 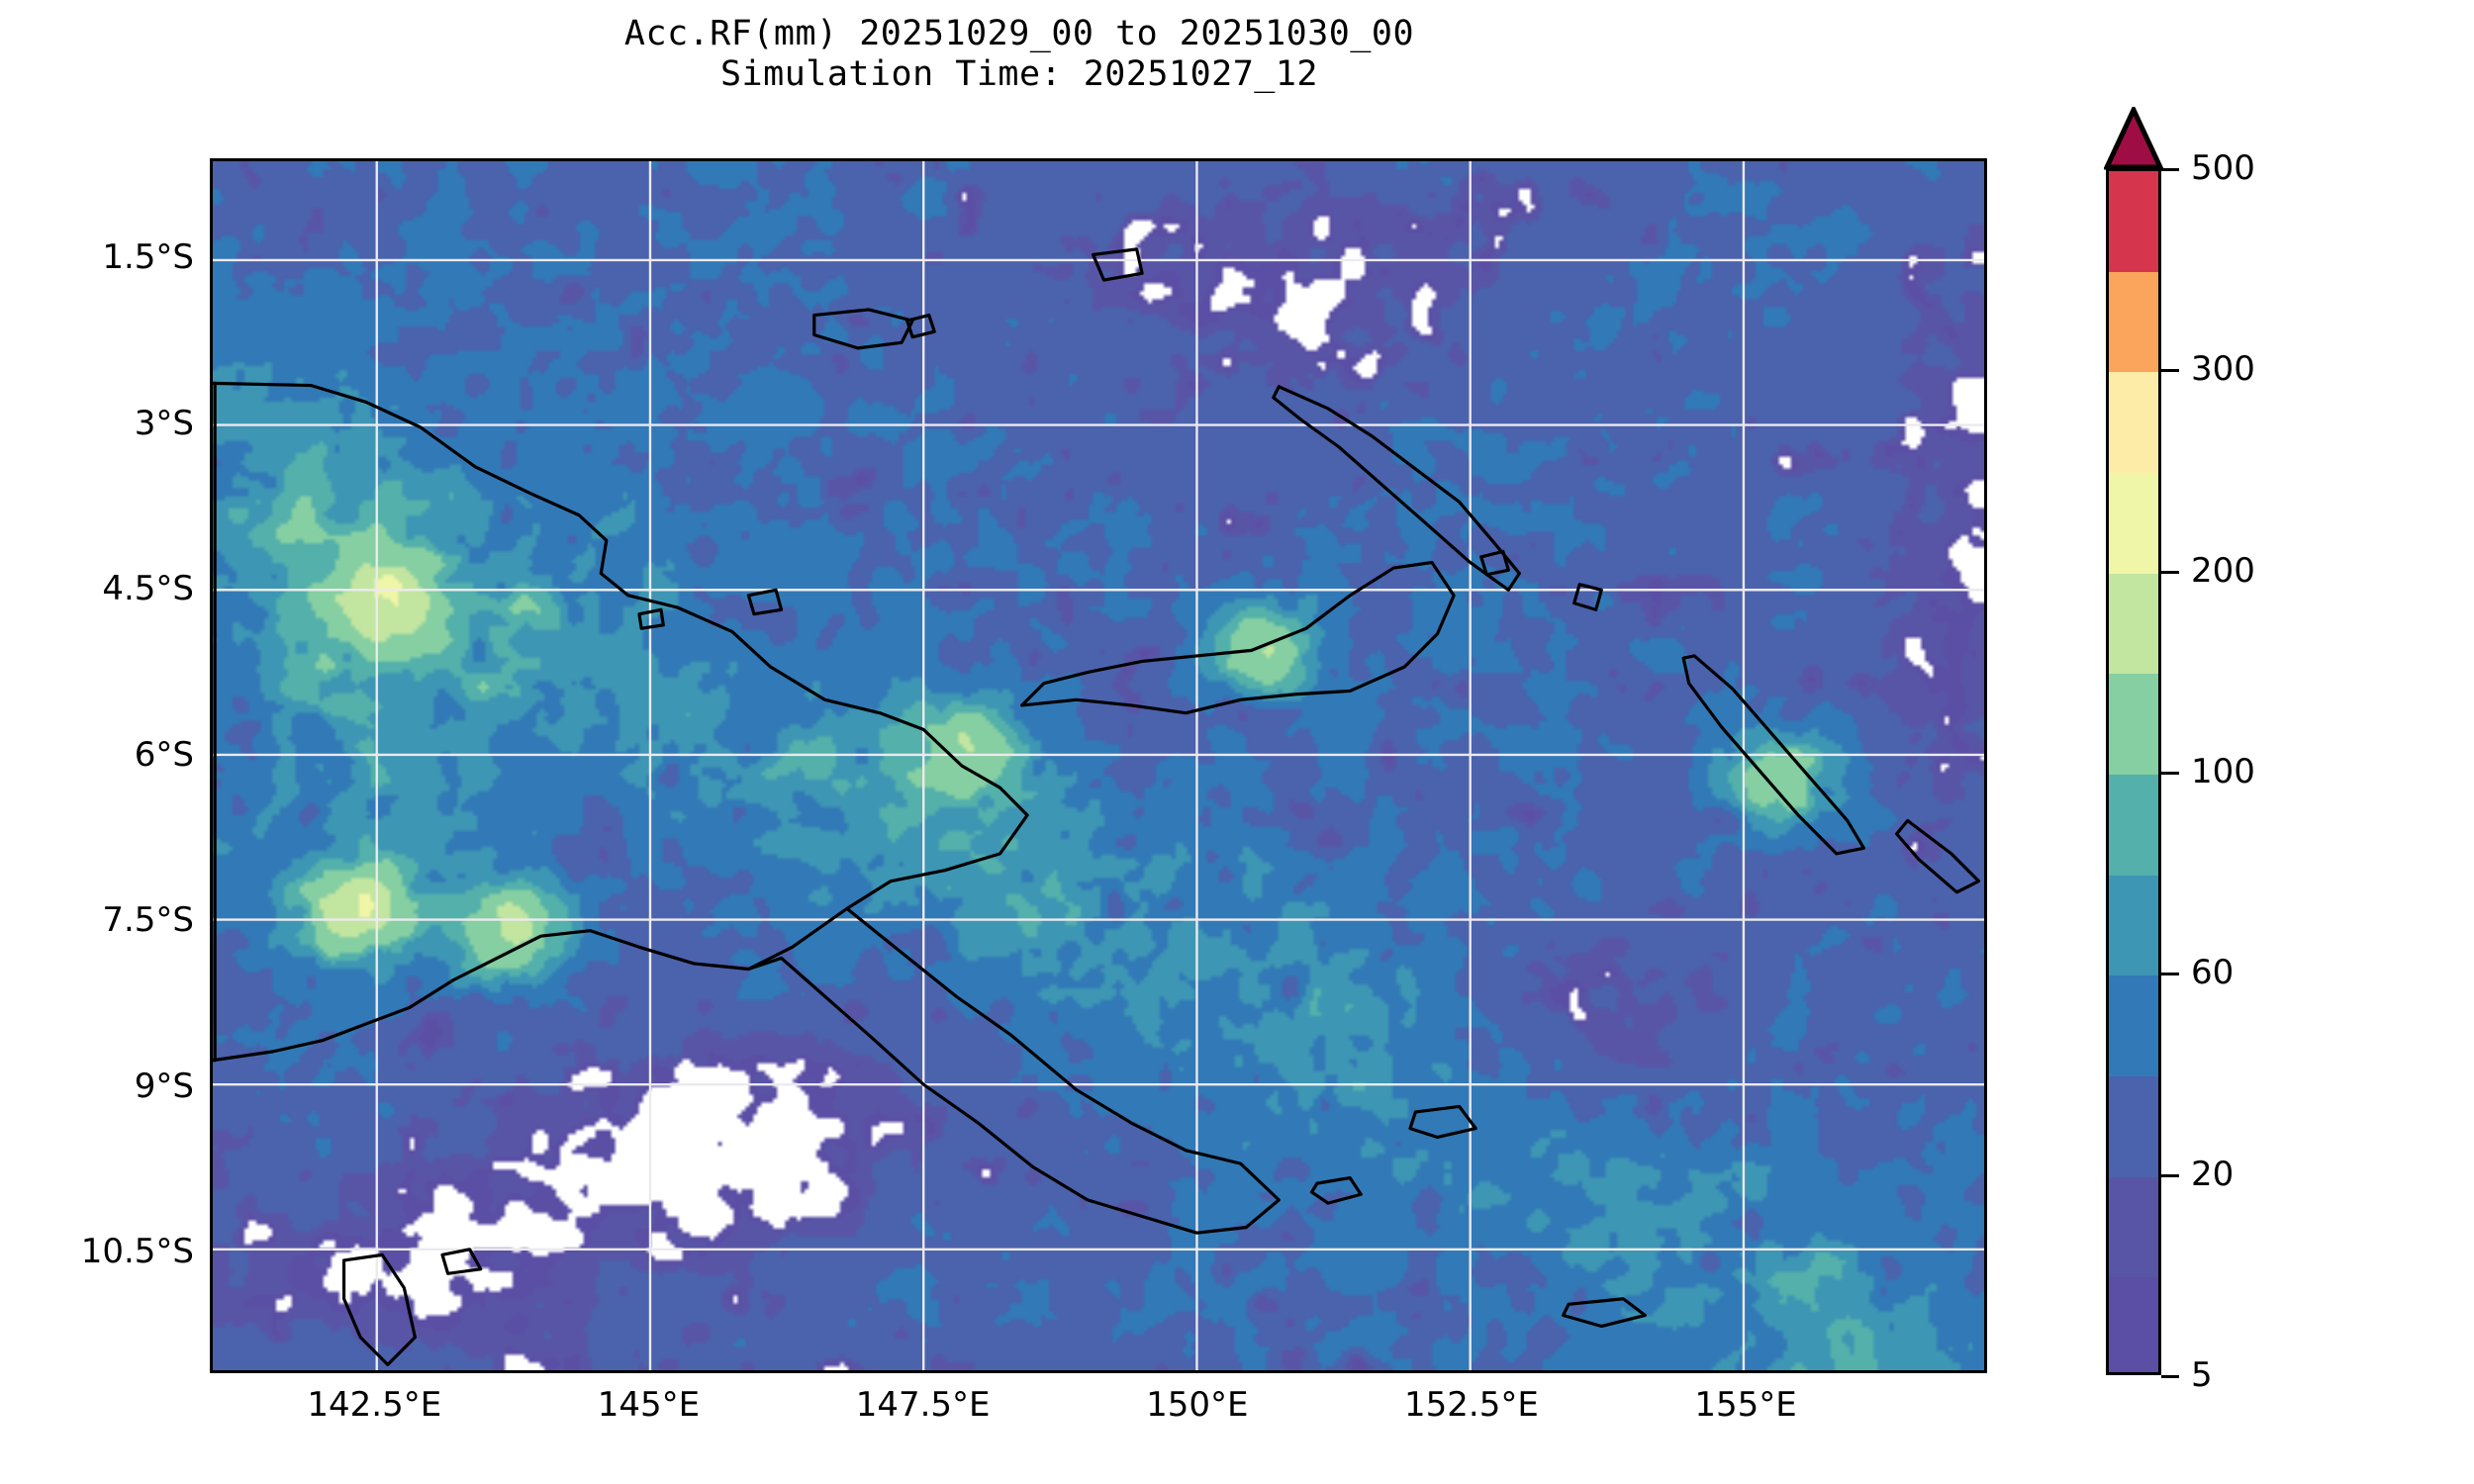 What do you see at coordinates (148, 920) in the screenshot?
I see `ytick-label-4: 7.5°S` at bounding box center [148, 920].